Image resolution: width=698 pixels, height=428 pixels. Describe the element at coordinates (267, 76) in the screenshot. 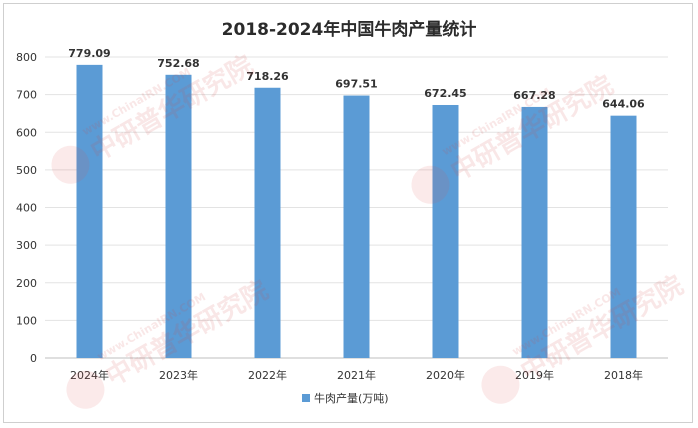

I see `data-label: 718.26` at that location.